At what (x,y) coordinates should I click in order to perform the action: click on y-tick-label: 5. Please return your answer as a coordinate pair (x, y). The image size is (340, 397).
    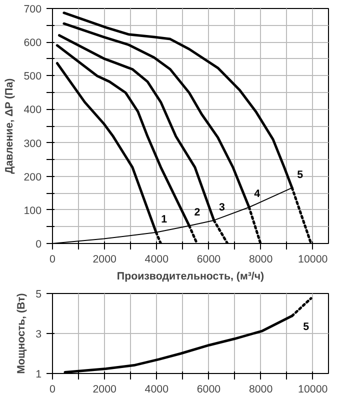
    Looking at the image, I should click on (39, 294).